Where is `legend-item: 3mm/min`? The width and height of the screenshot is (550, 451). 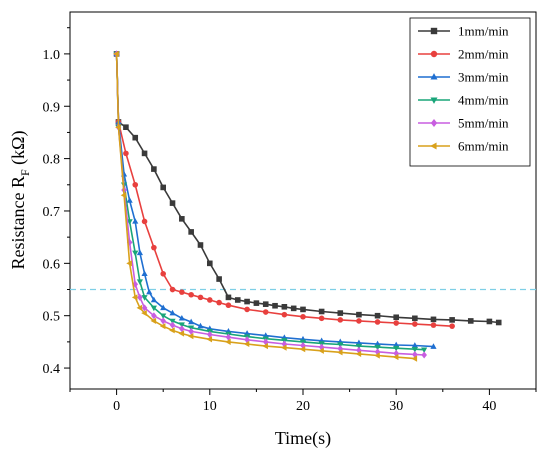
legend-item: 3mm/min is located at coordinates (463, 77).